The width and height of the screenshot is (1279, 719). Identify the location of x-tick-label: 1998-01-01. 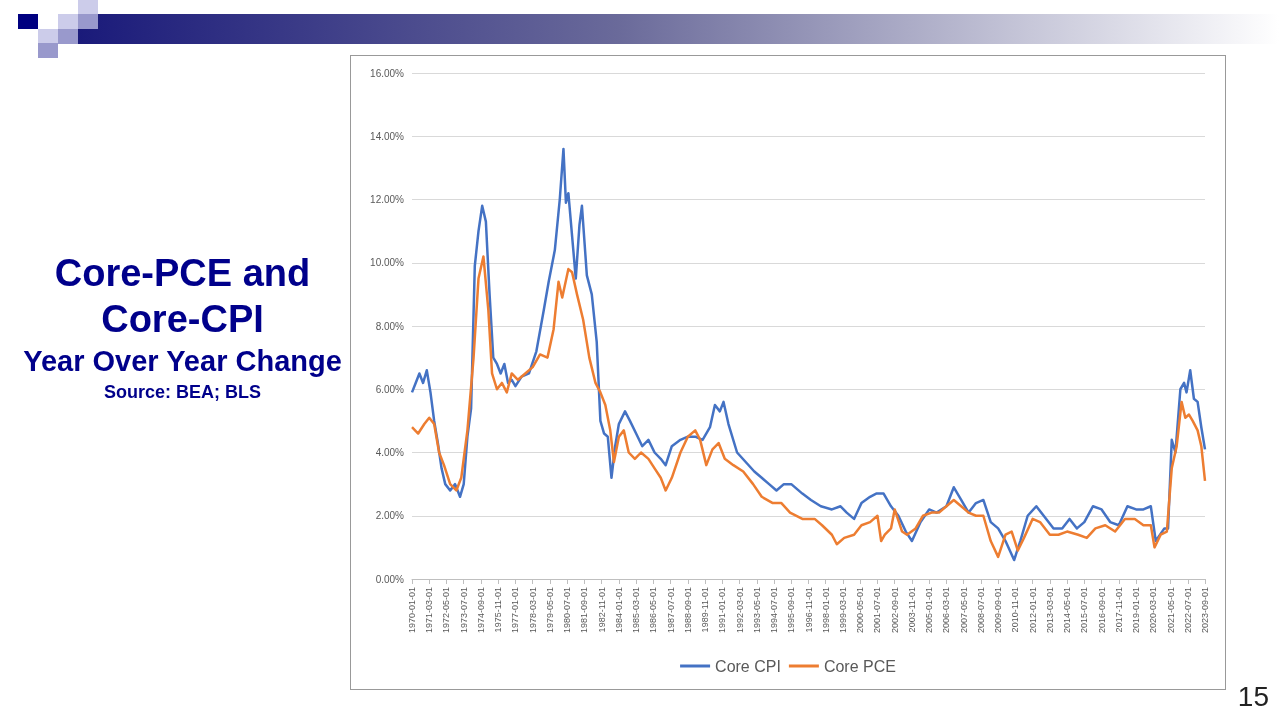
(825, 610).